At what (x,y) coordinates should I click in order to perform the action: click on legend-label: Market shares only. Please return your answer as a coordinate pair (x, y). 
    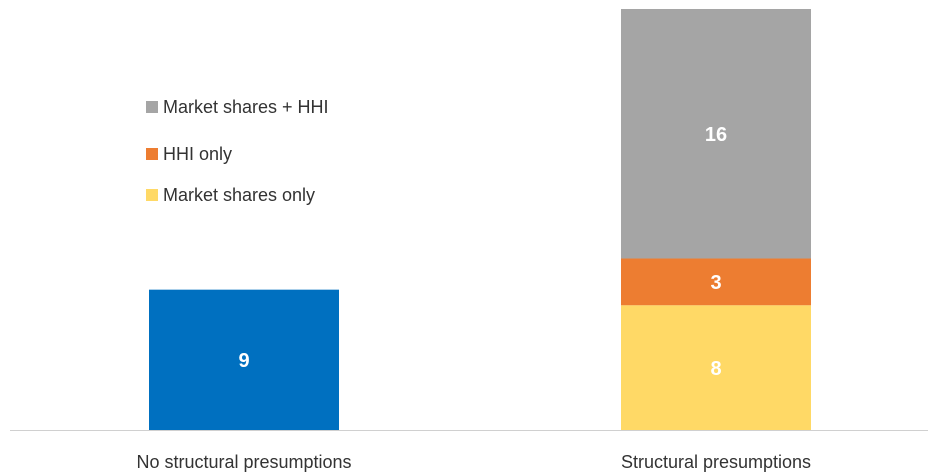
    Looking at the image, I should click on (239, 195).